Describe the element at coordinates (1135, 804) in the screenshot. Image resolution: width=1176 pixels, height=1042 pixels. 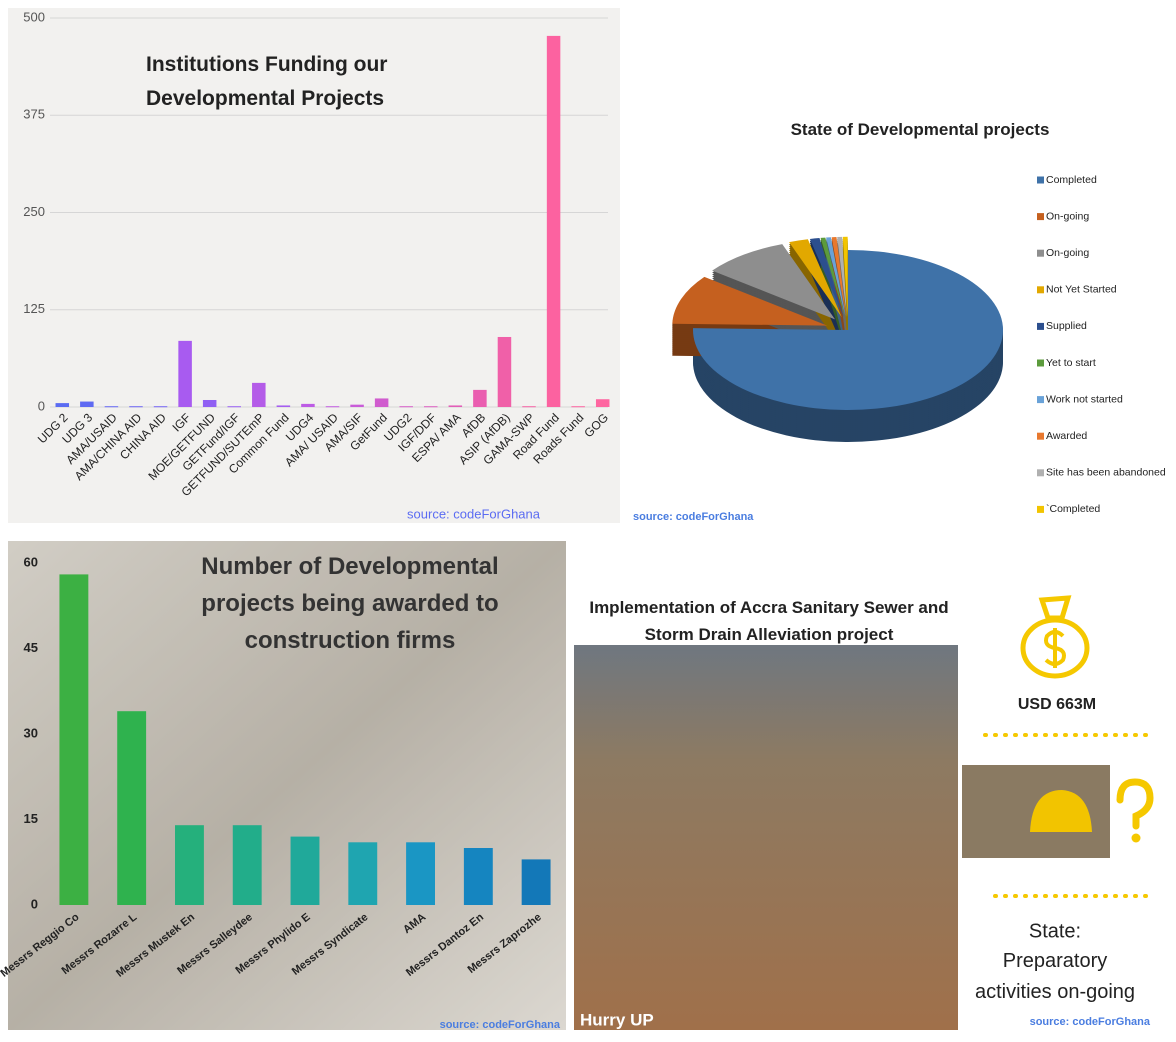
I see `question-icon` at that location.